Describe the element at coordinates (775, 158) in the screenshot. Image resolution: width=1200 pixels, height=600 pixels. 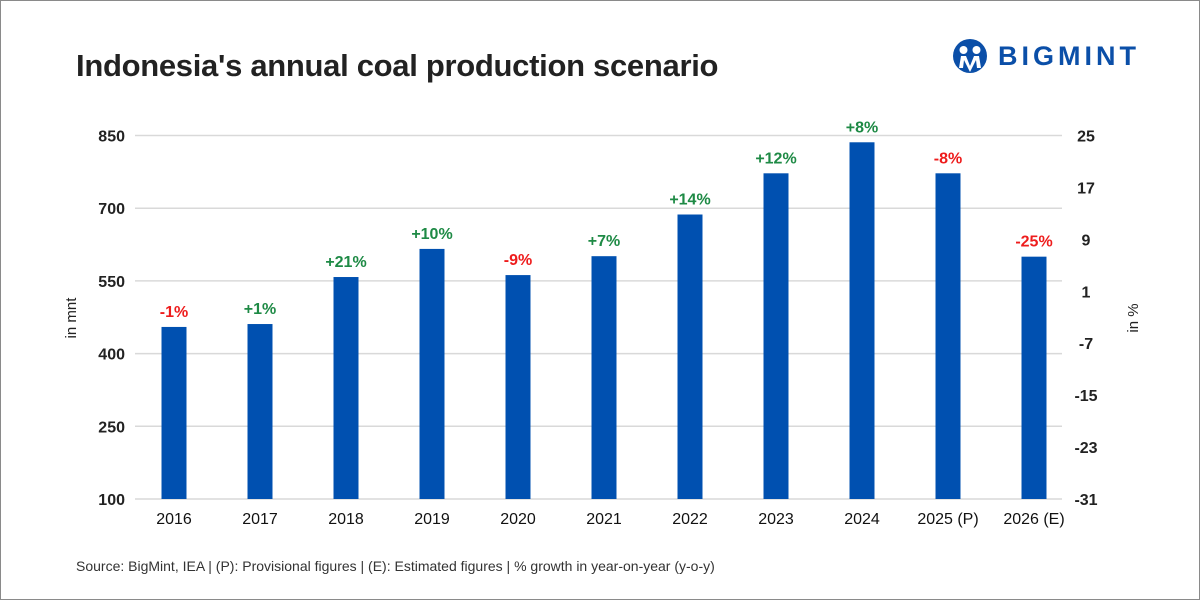
I see `data-label: +12%` at that location.